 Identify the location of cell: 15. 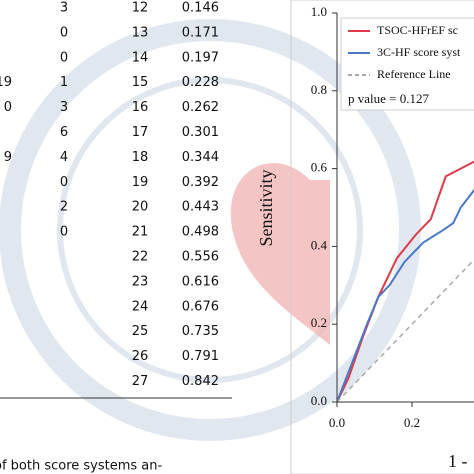
(140, 82).